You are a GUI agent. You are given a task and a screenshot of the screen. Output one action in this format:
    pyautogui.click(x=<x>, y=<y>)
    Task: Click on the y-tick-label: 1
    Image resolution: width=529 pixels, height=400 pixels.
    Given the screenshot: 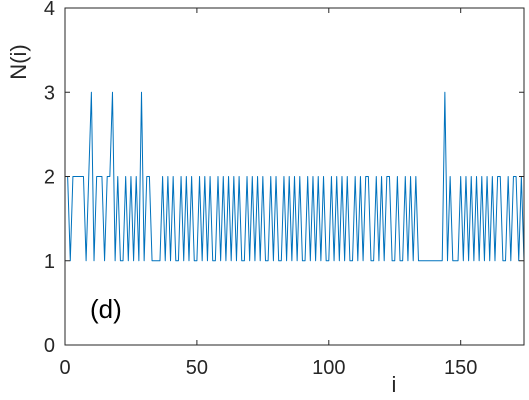 What is the action you would take?
    pyautogui.click(x=49, y=262)
    